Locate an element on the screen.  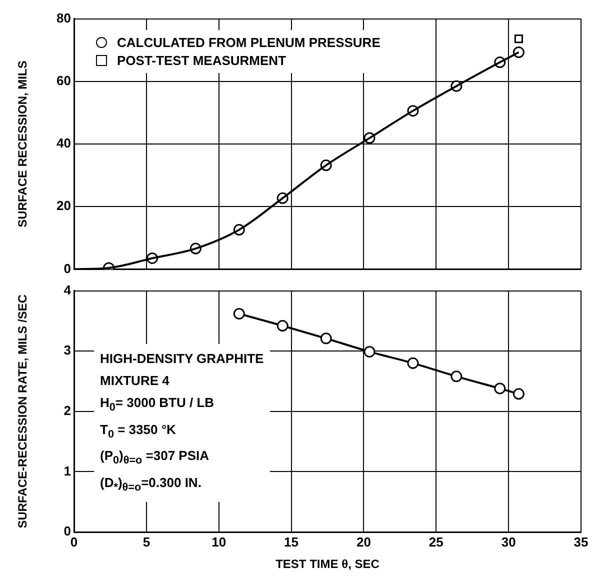
y-tick-label: 60 is located at coordinates (63, 80).